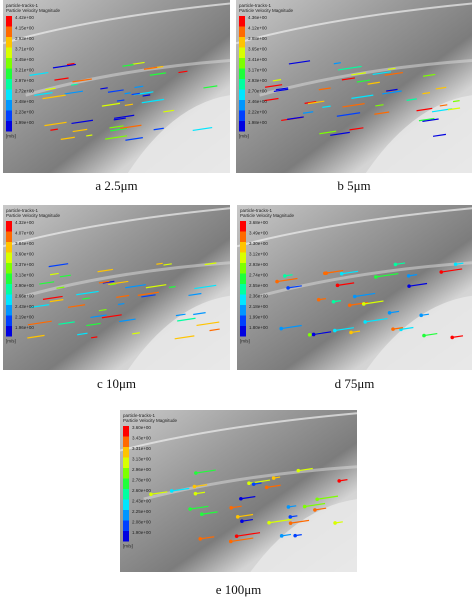 The height and width of the screenshot is (601, 474). What do you see at coordinates (258, 233) in the screenshot?
I see `scale-label: 3.49e+00` at bounding box center [258, 233].